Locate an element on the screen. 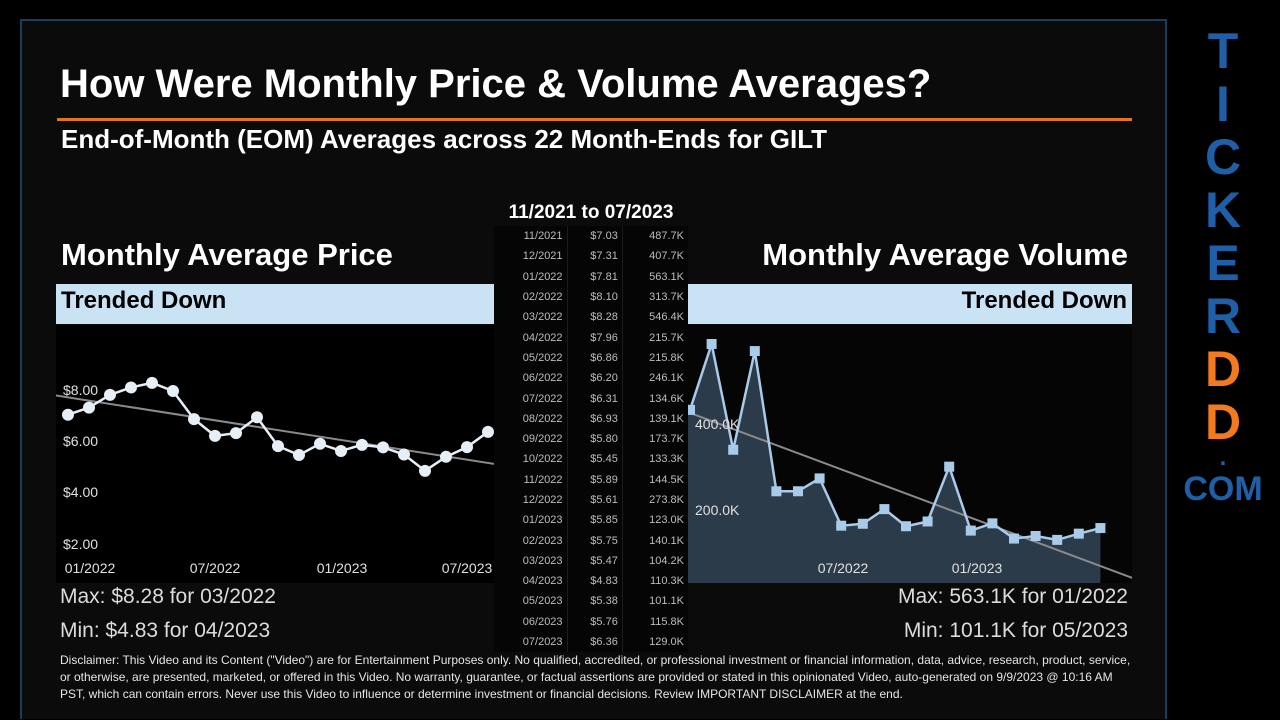 The width and height of the screenshot is (1280, 720). month-cell: 09/2022 is located at coordinates (531, 439).